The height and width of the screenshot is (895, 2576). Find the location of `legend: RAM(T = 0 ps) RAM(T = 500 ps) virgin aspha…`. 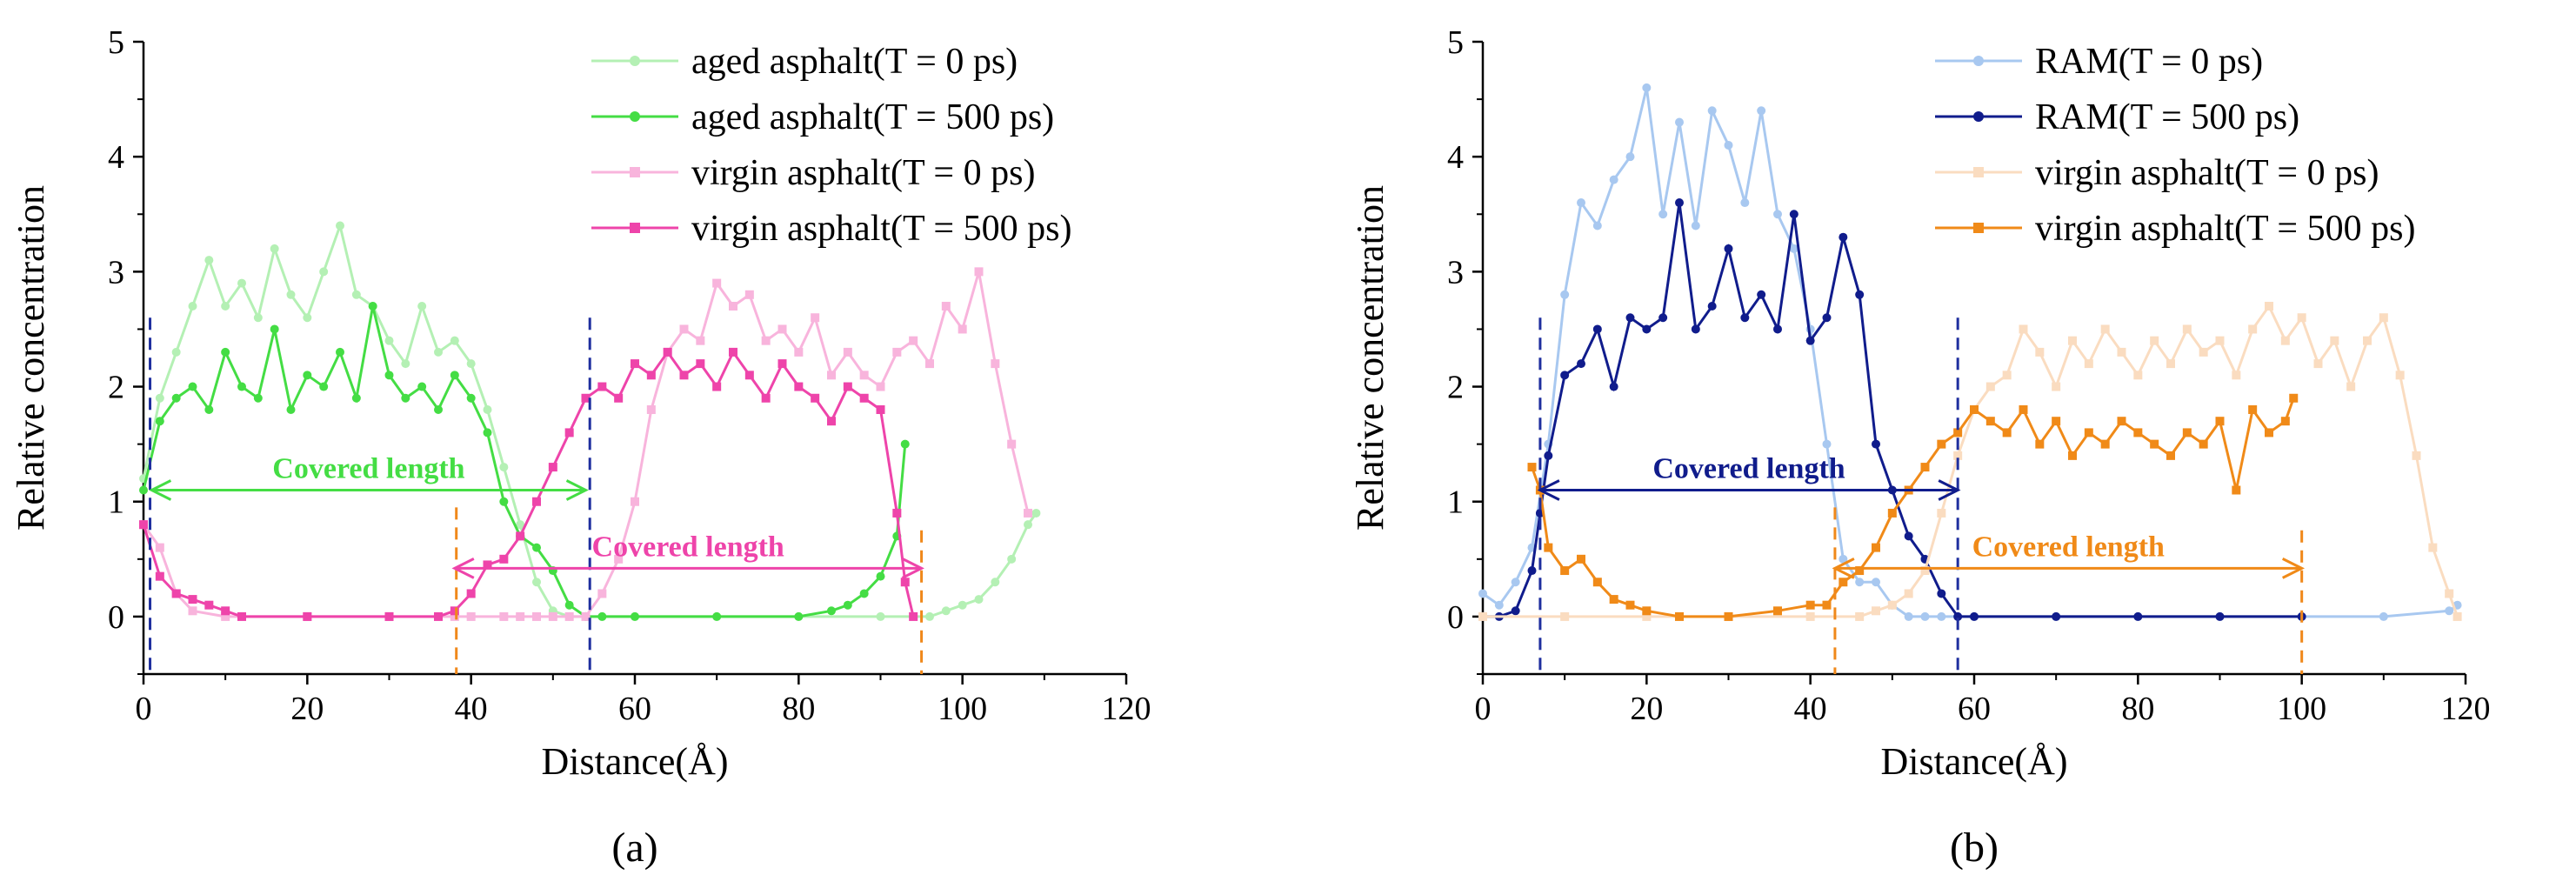

legend: RAM(T = 0 ps) RAM(T = 500 ps) virgin aspha… is located at coordinates (2175, 145).